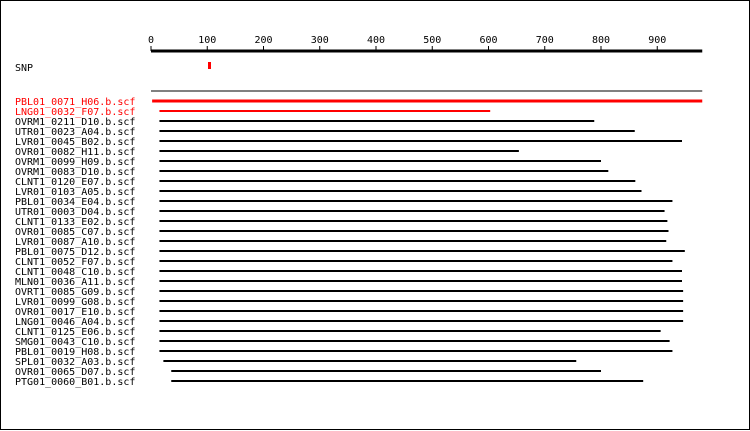 The width and height of the screenshot is (750, 431). What do you see at coordinates (75, 152) in the screenshot?
I see `read-name: OVR01_0082_H11.b.scf` at bounding box center [75, 152].